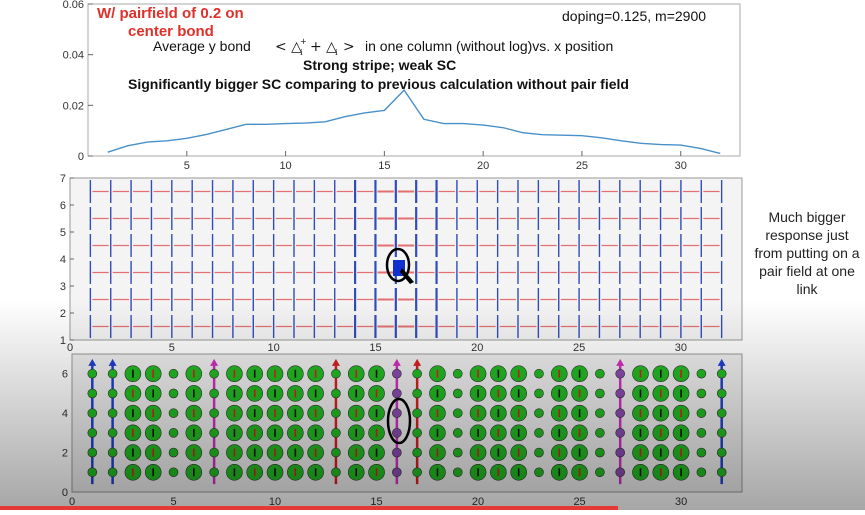  I want to click on pairfield-label-line1: W/ pairfield of 0.2 on, so click(170, 13).